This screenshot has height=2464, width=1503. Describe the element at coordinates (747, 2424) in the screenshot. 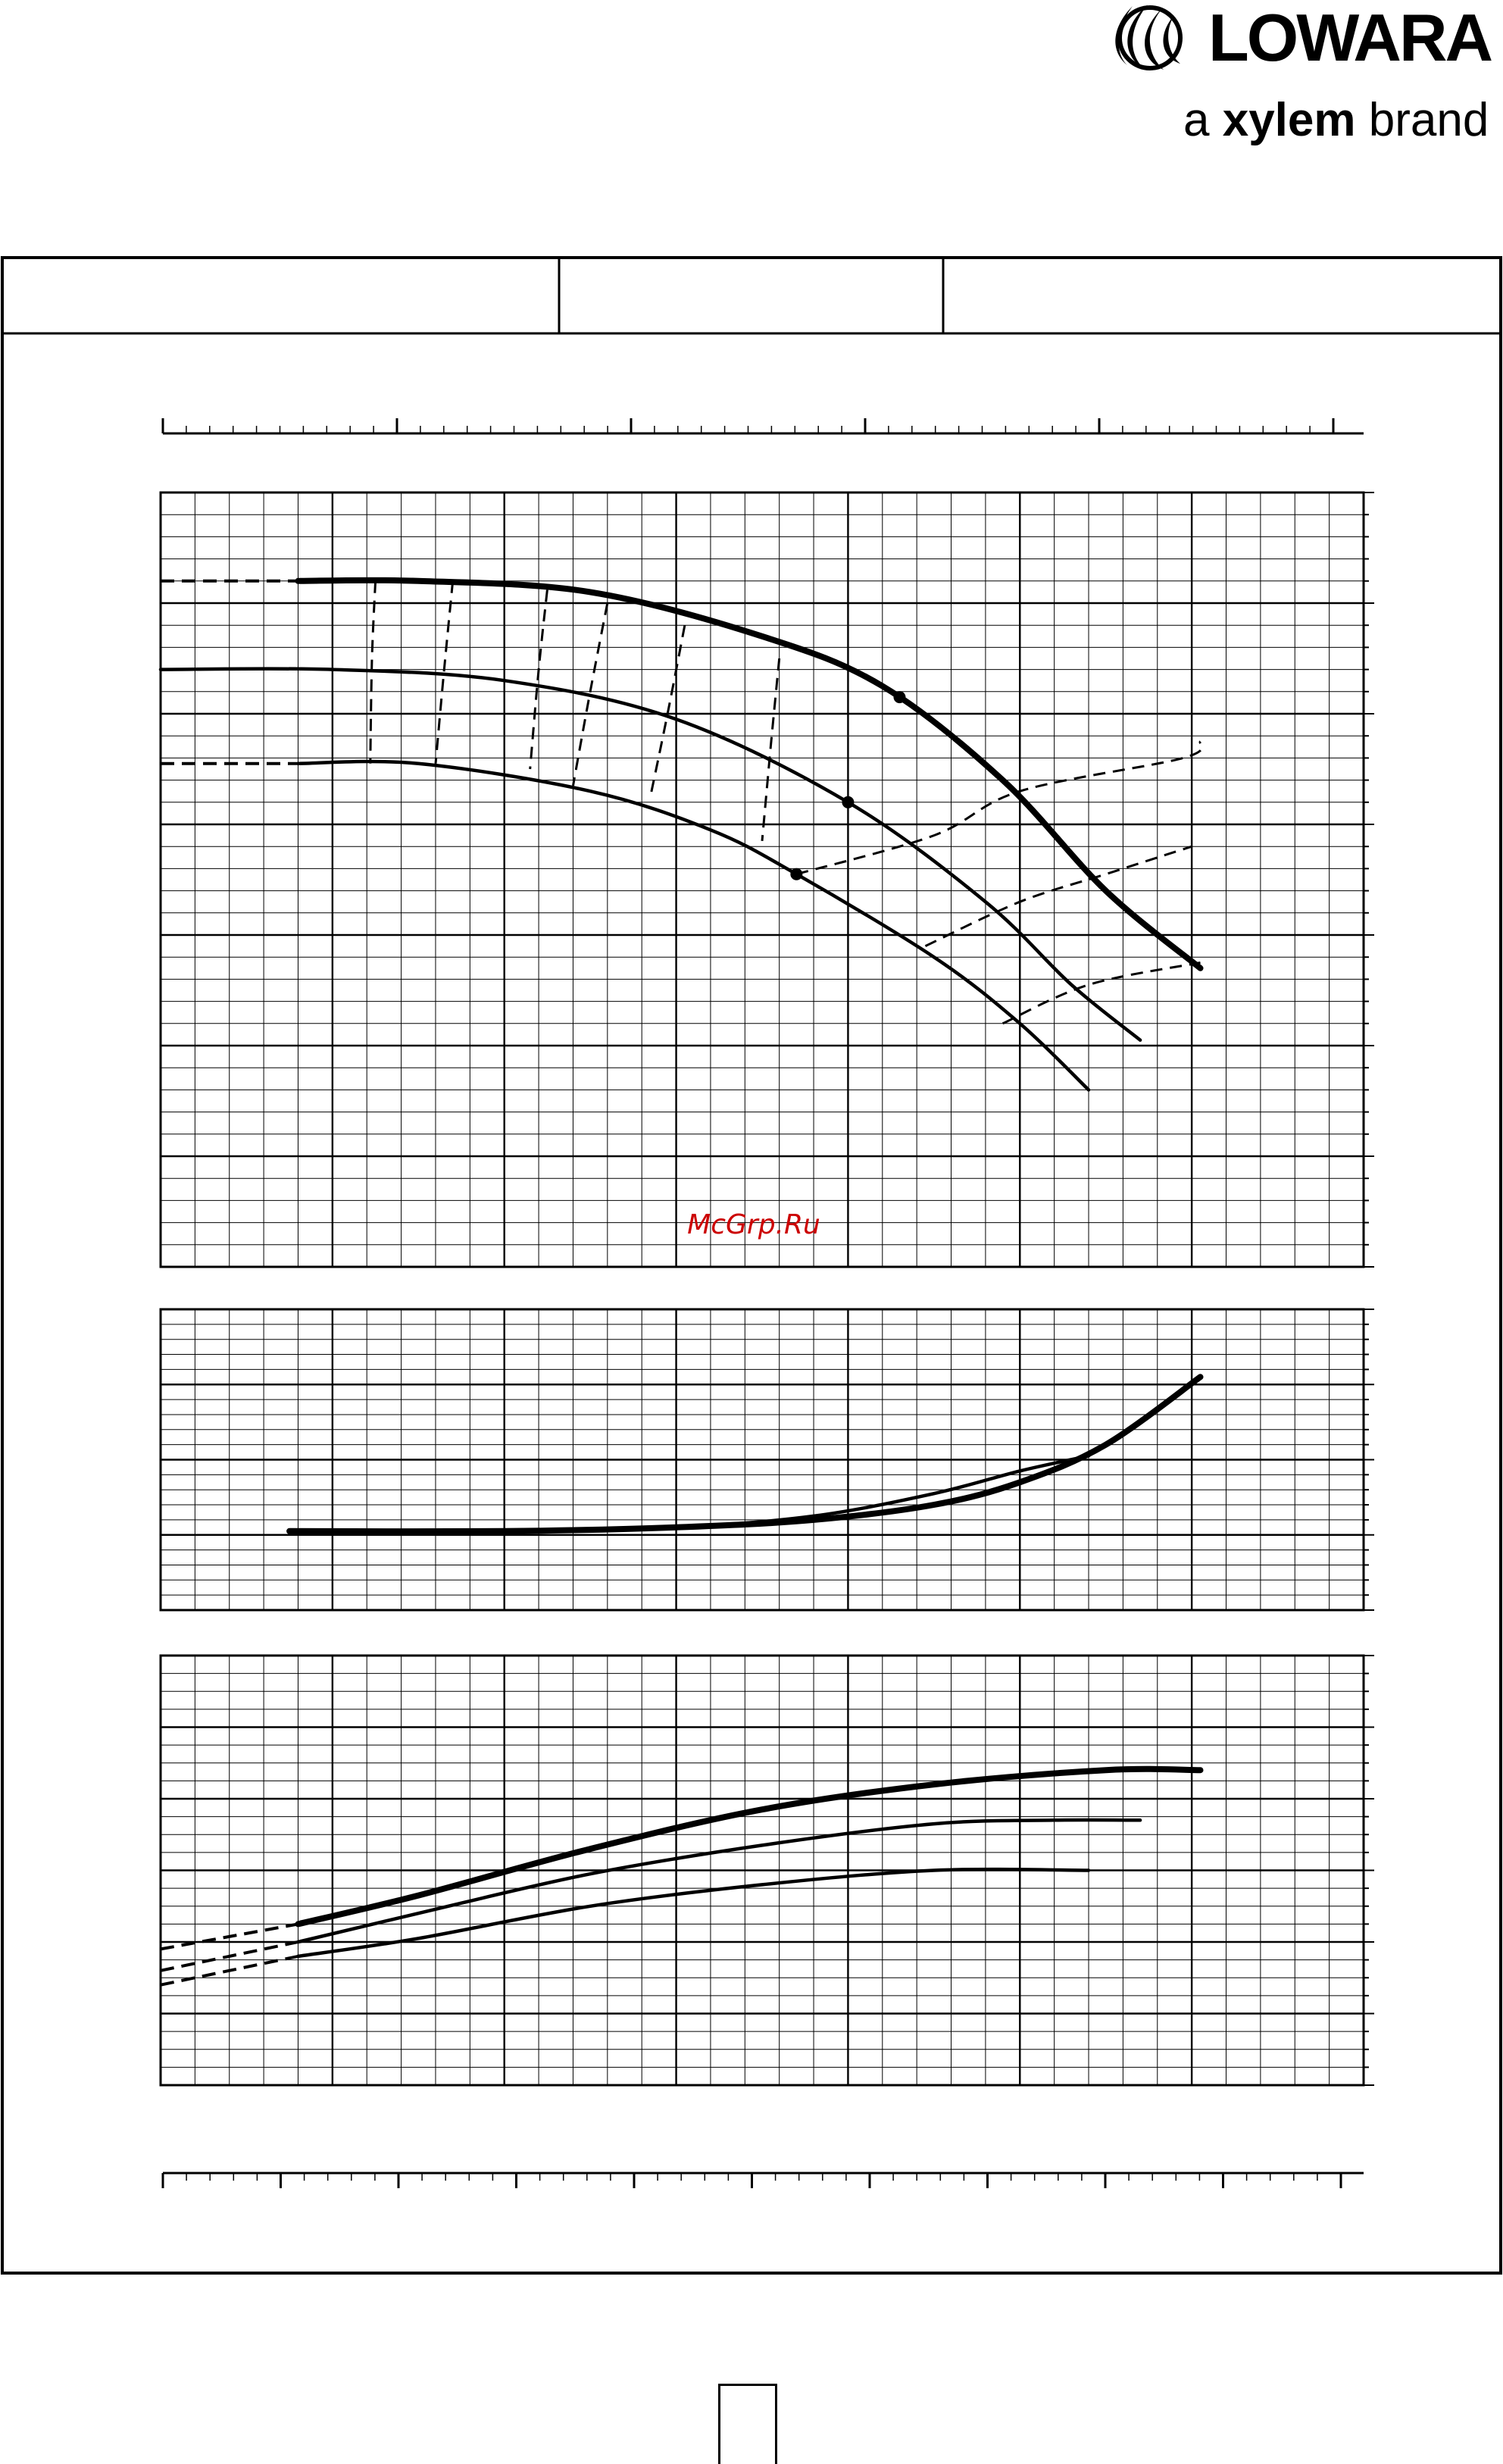

I see `page-number-box` at that location.